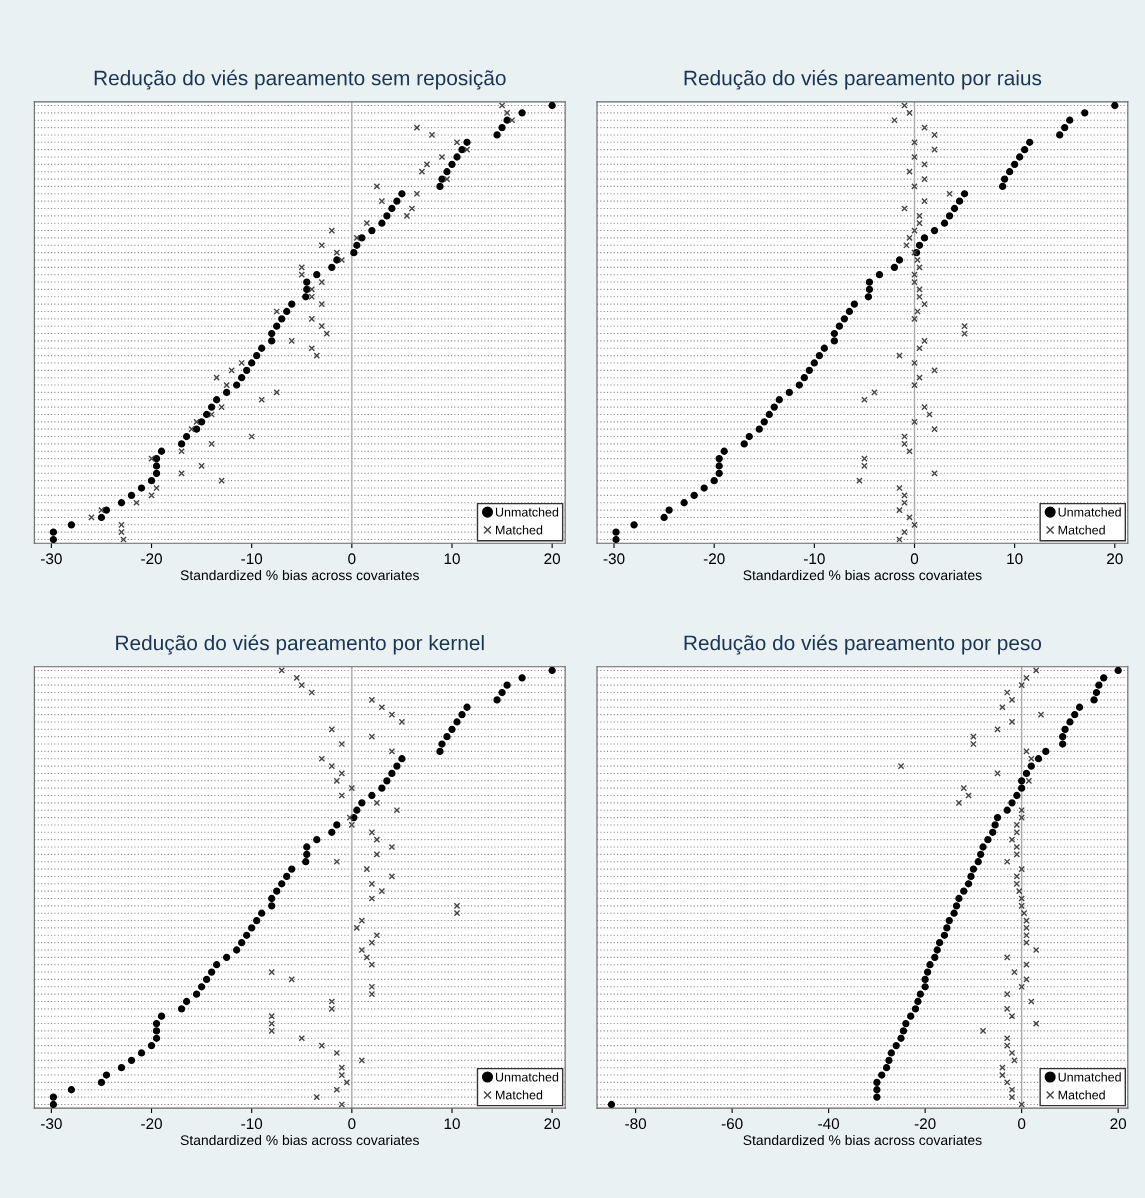 The width and height of the screenshot is (1145, 1198). Describe the element at coordinates (300, 79) in the screenshot. I see `chart-title: Redução do viés pareamento sem reposição` at that location.